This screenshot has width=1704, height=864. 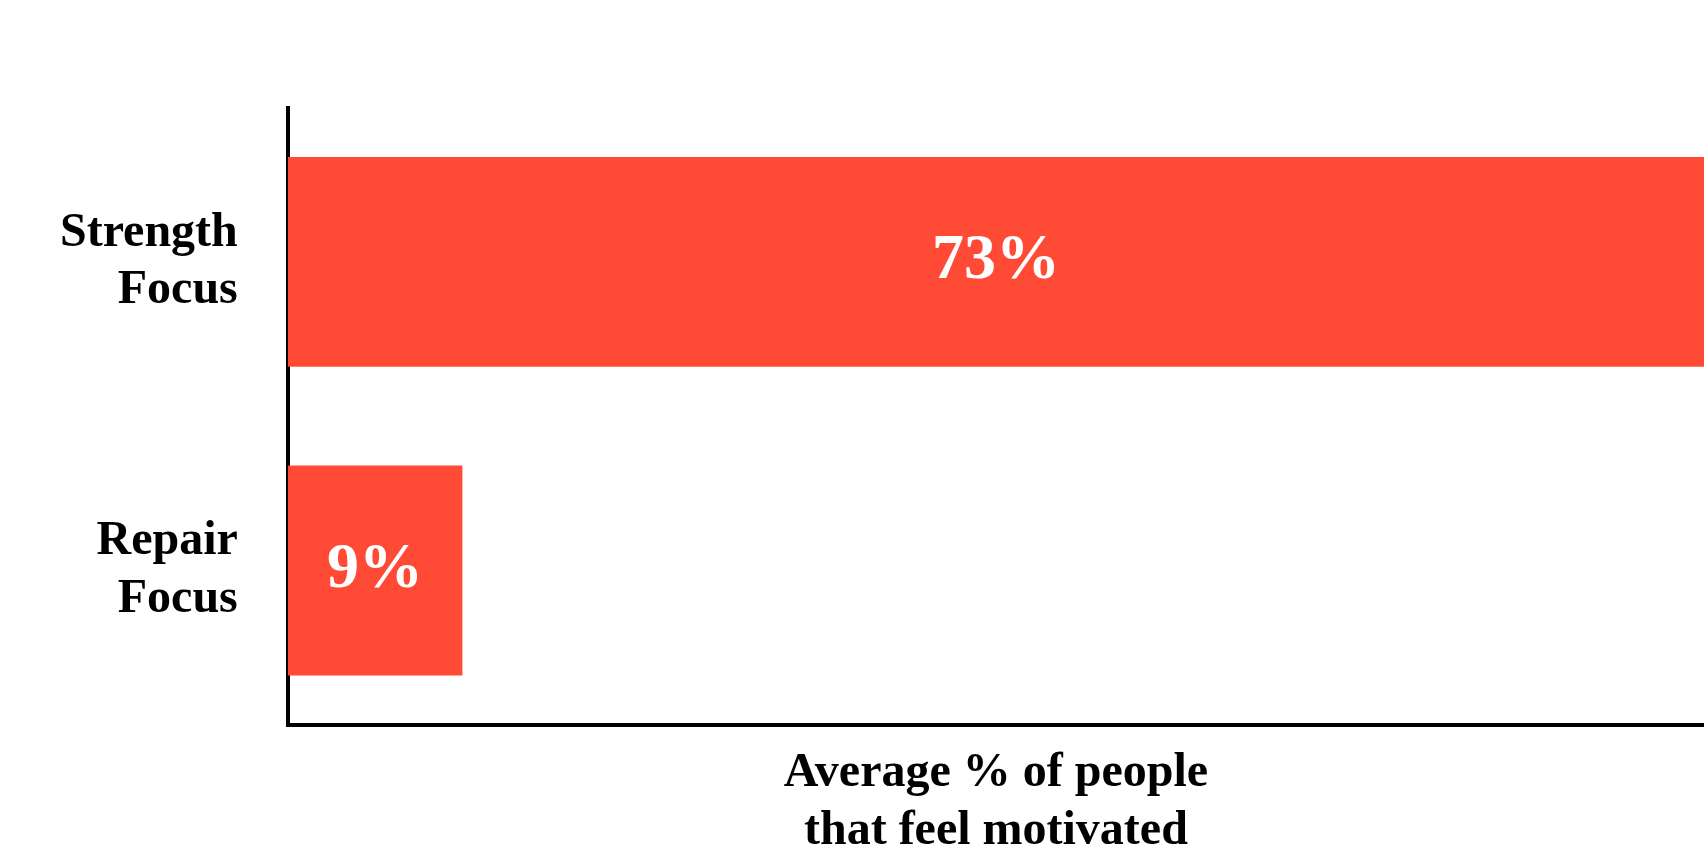 I want to click on data-label: 9%, so click(x=375, y=566).